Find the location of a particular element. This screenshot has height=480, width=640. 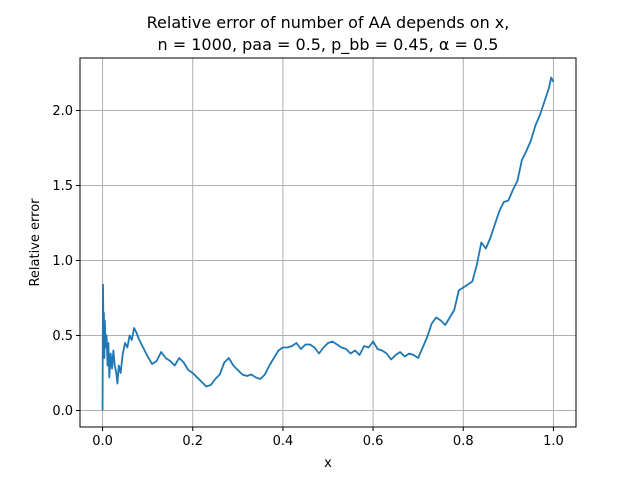

x-tick-label: 0.6 is located at coordinates (373, 441).